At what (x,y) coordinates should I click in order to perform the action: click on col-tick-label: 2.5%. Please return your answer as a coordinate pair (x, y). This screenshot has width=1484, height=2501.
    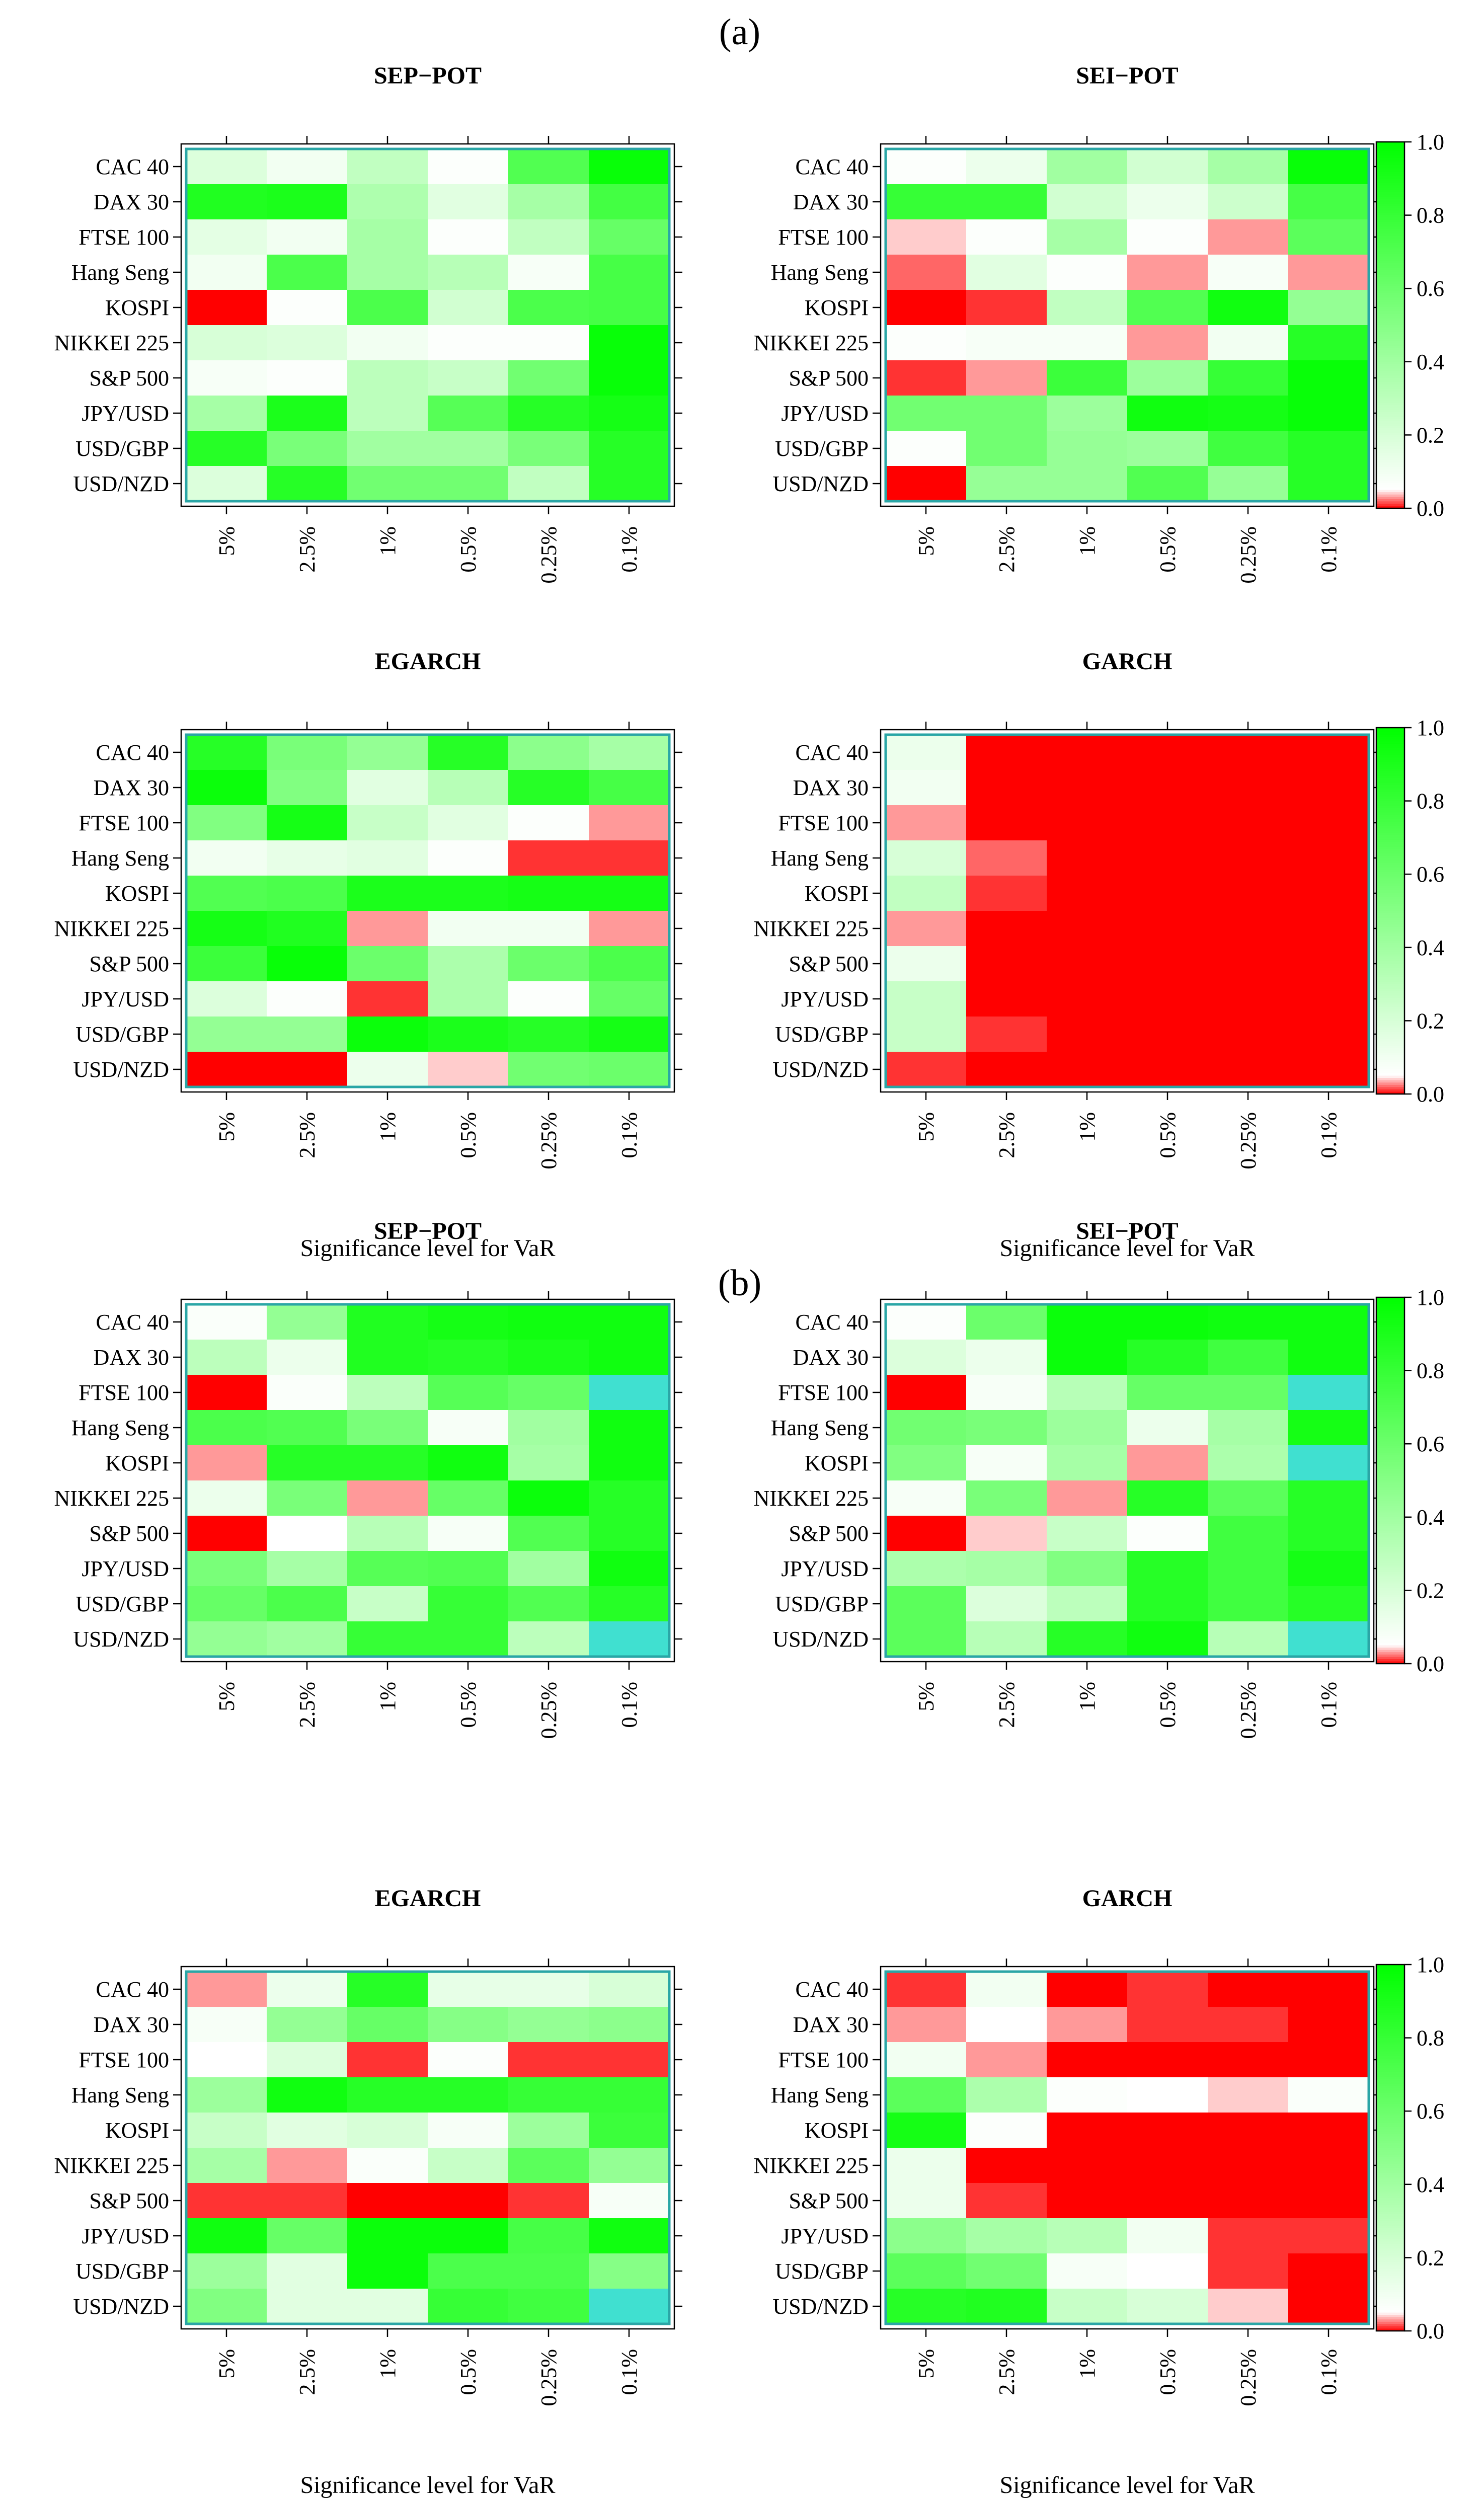
    Looking at the image, I should click on (307, 2372).